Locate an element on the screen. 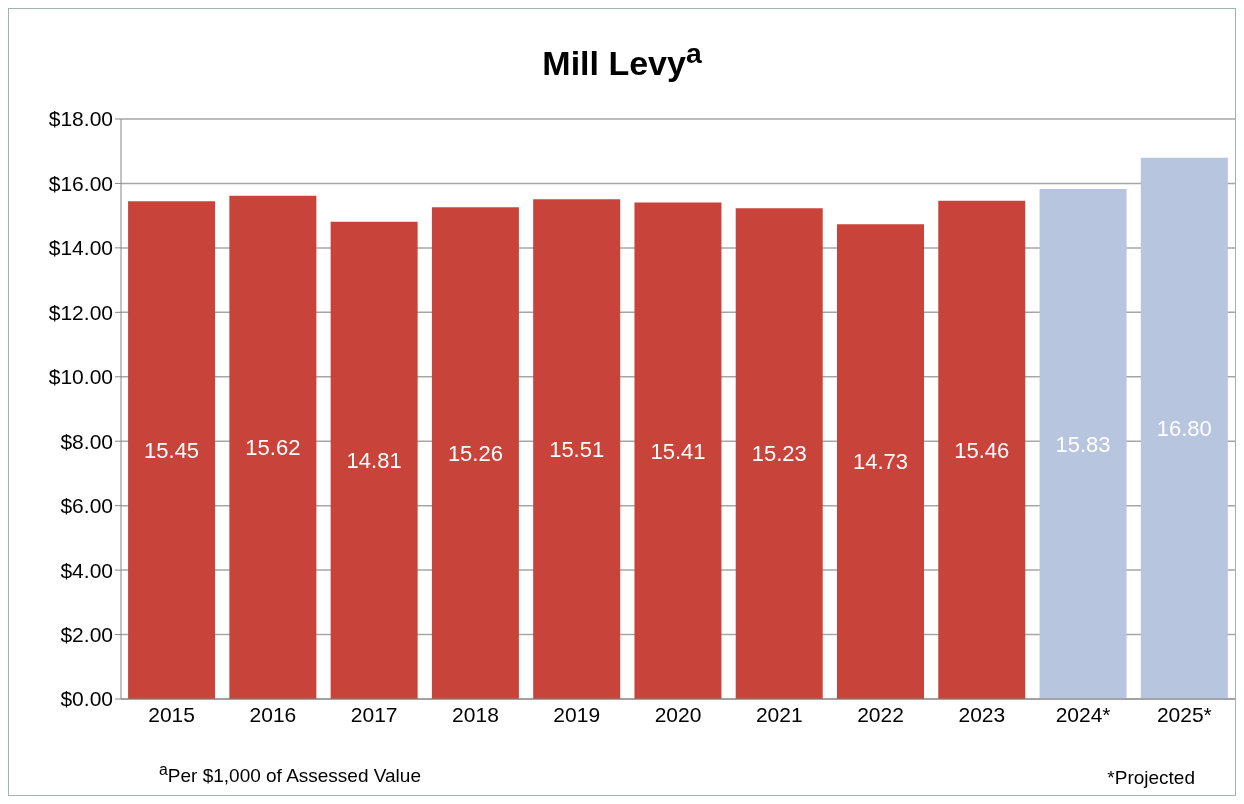 This screenshot has height=804, width=1244. y-tick-label: $0.00 is located at coordinates (86, 699).